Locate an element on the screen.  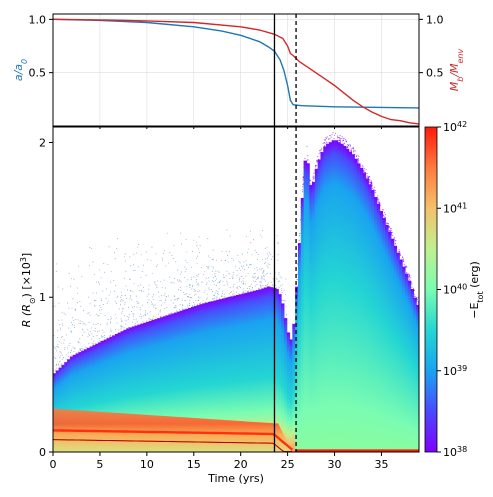
colorbar-label: −Etot (erg) is located at coordinates (476, 290).